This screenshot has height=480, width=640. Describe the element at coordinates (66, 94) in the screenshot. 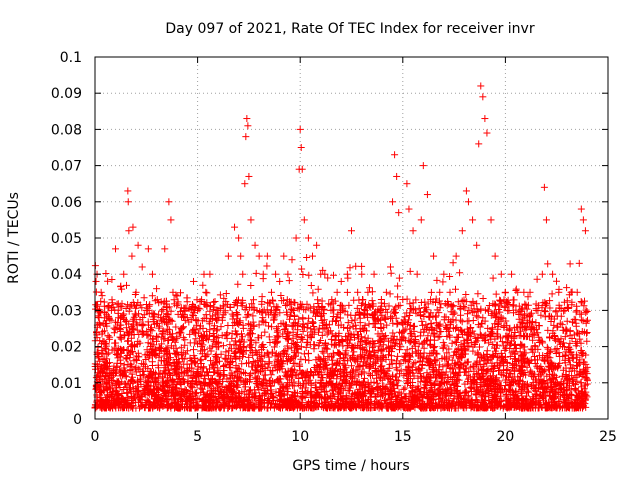

I see `y-tick-label: 0.09` at that location.